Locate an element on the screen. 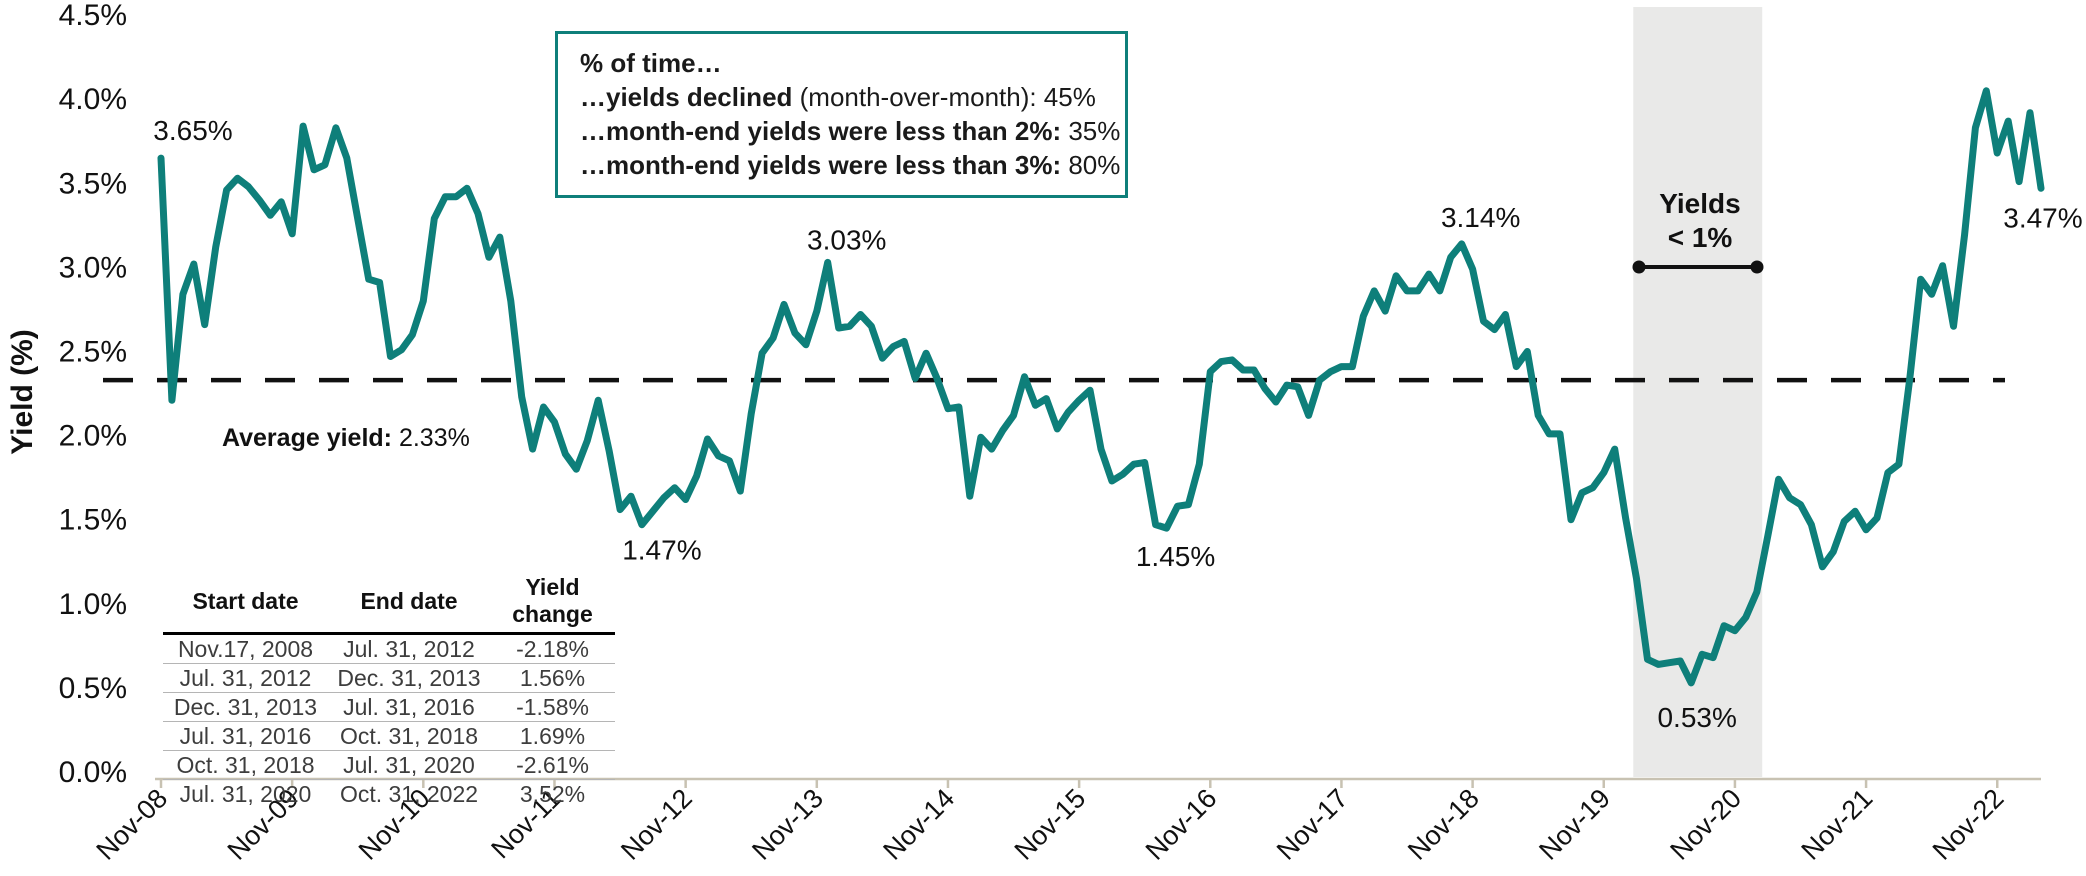 This screenshot has width=2086, height=876. yields-below-1pct-callout: Yields < 1% is located at coordinates (1698, 231).